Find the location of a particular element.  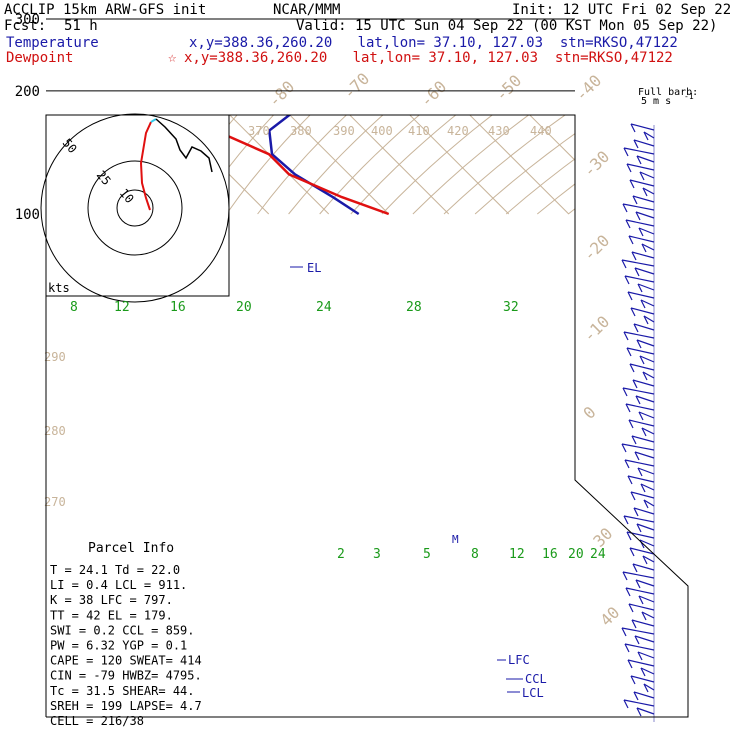

dewpoint-star-icon: ☆ is located at coordinates (172, 58).